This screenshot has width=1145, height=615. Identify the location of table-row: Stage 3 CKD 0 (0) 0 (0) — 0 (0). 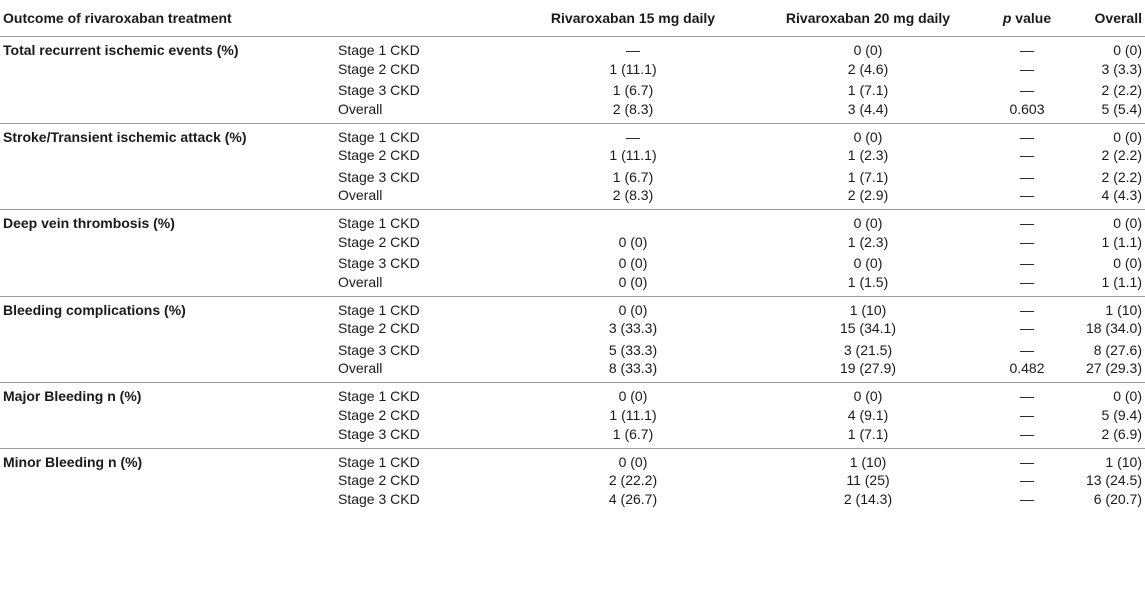
(572, 262).